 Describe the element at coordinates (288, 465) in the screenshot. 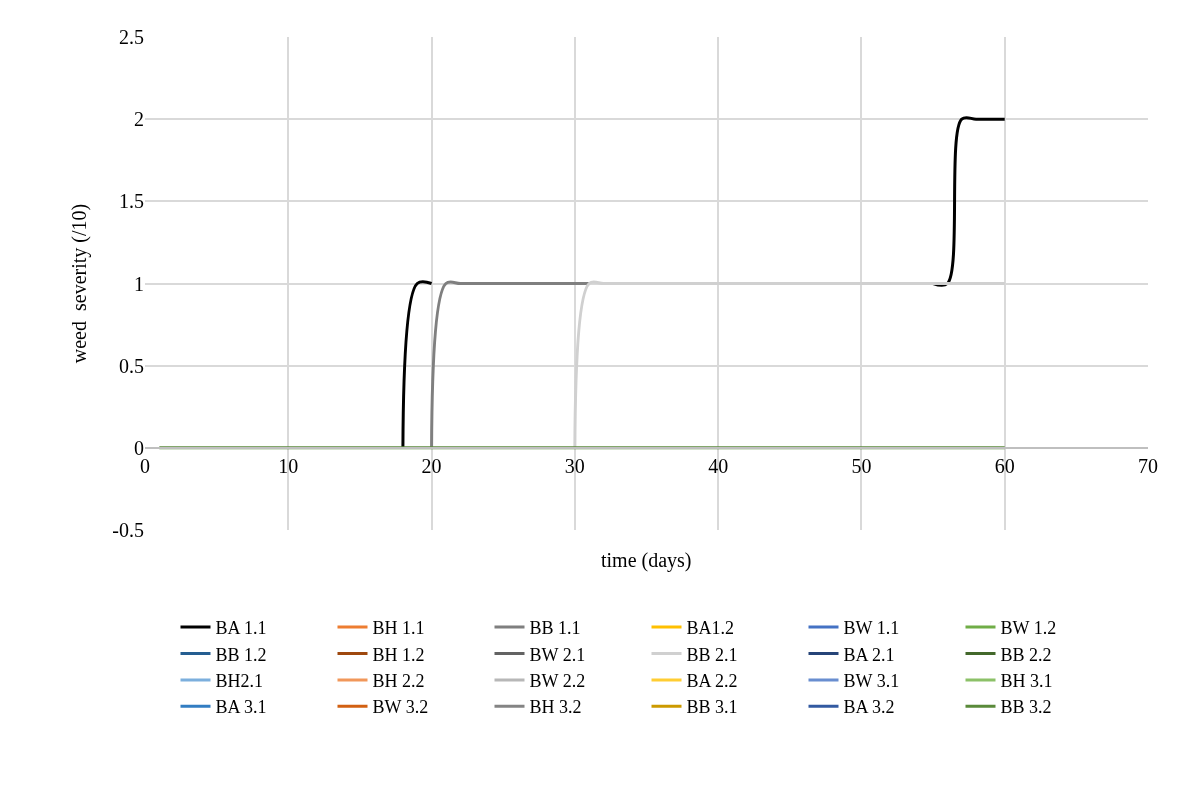

I see `x-tick-label: 10` at that location.